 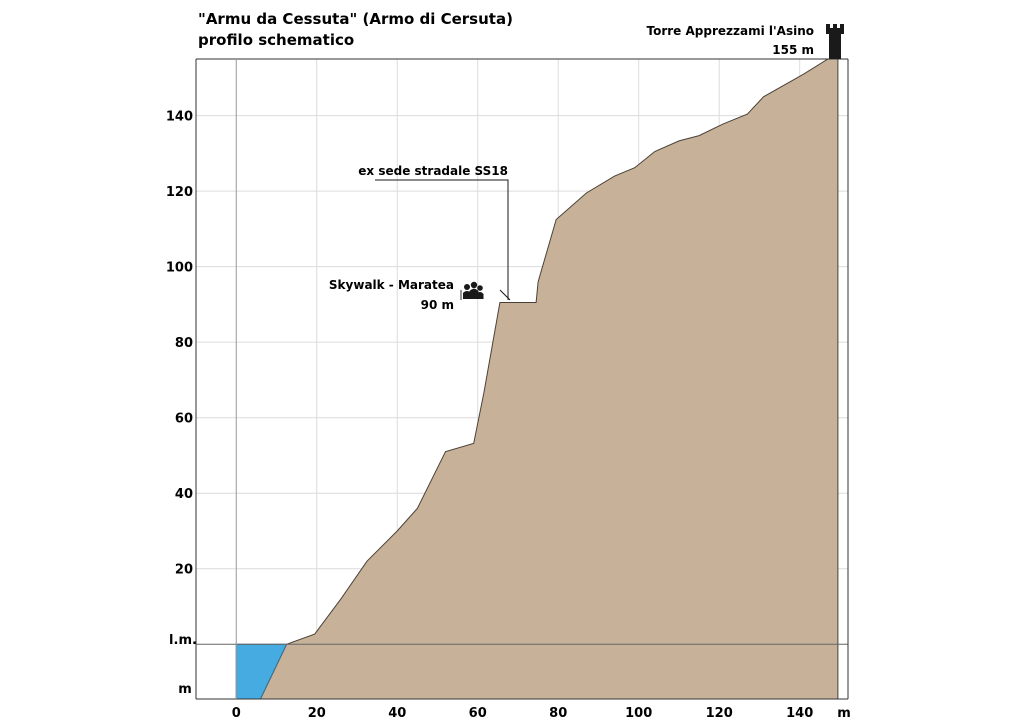 I want to click on x-tick-label: 60, so click(x=478, y=713).